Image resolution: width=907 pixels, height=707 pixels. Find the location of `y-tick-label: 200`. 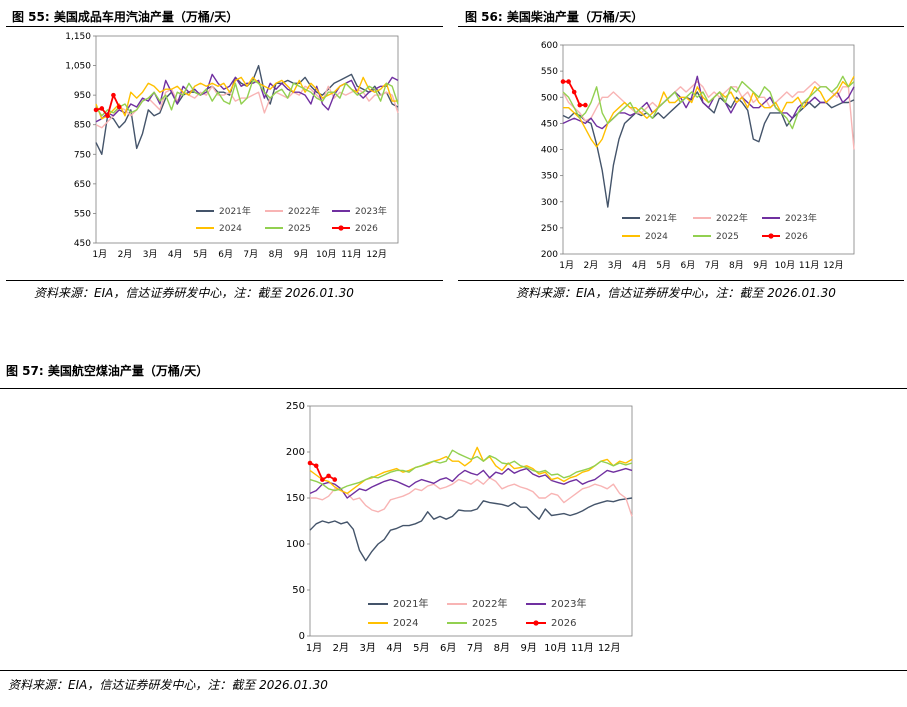

y-tick-label: 200 is located at coordinates (549, 255).